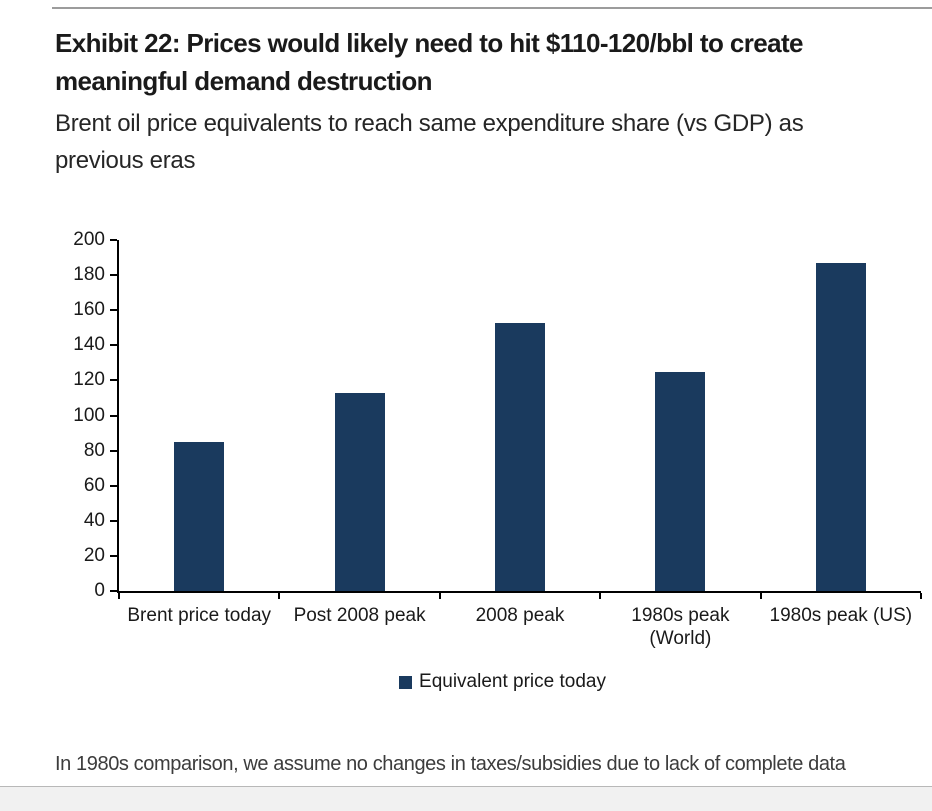 This screenshot has height=811, width=932. I want to click on y-axis-label: 140, so click(89, 345).